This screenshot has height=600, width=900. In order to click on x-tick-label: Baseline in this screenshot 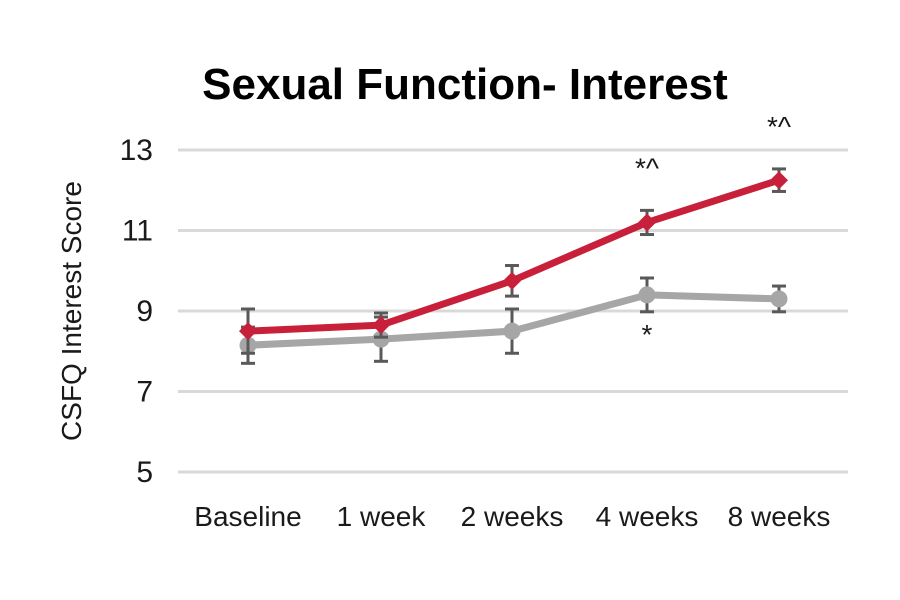, I will do `click(247, 516)`.